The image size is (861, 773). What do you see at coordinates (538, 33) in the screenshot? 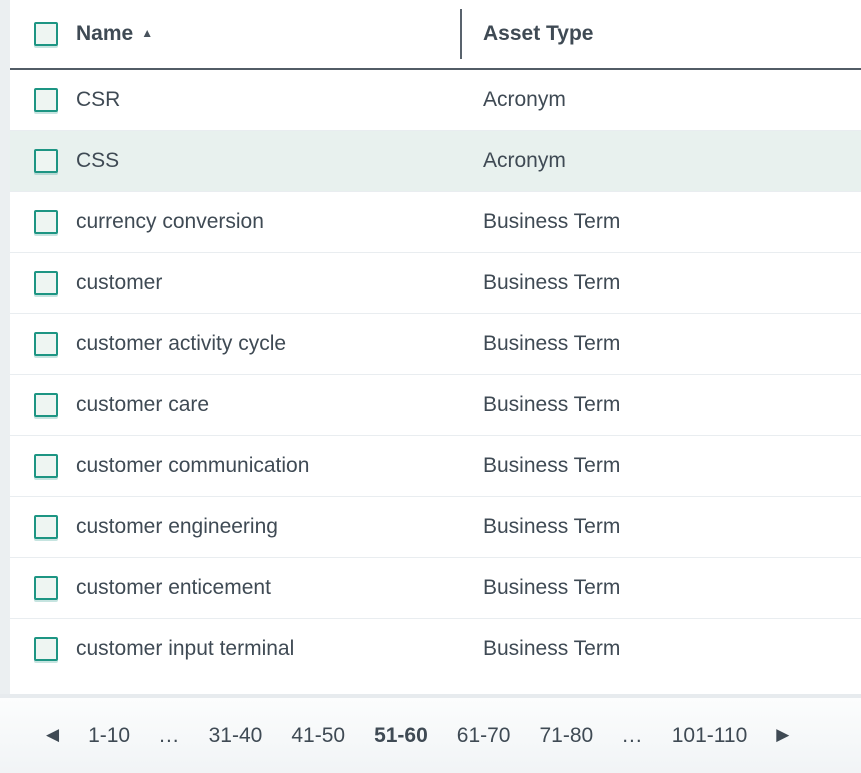
I see `column-header-asset-type: Asset Type` at bounding box center [538, 33].